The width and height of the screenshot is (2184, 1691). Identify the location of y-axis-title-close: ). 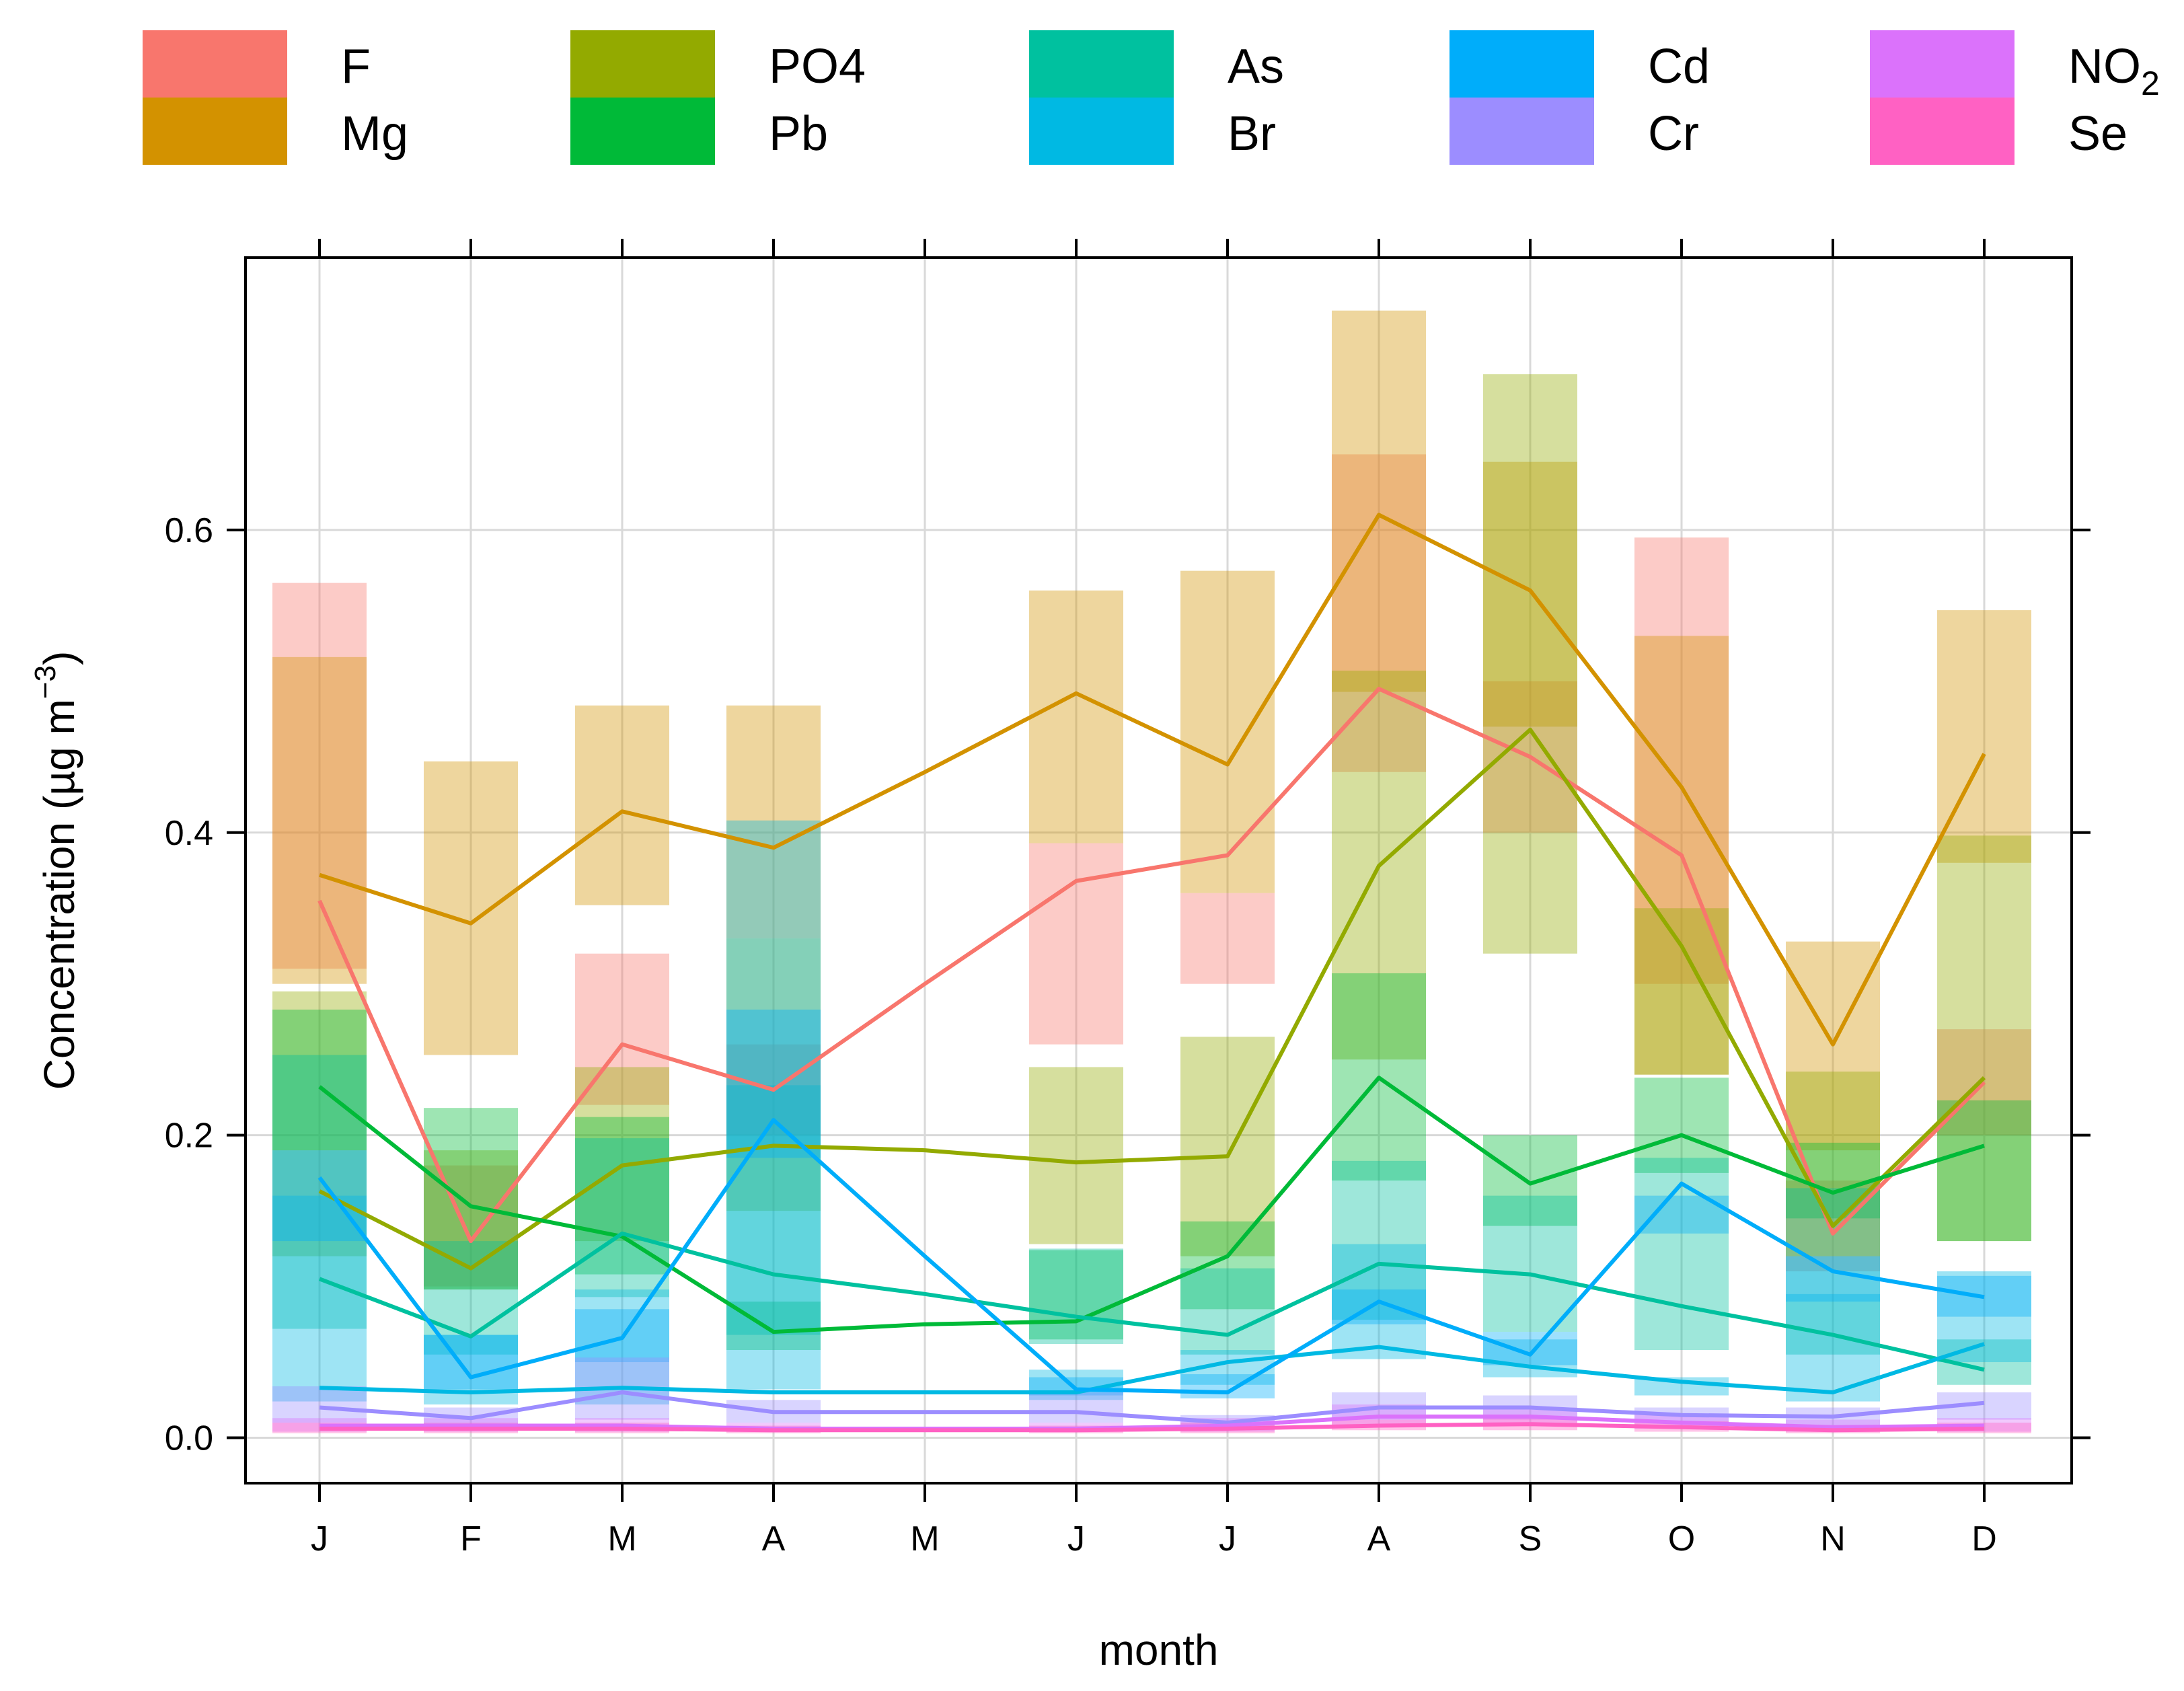
(59, 658).